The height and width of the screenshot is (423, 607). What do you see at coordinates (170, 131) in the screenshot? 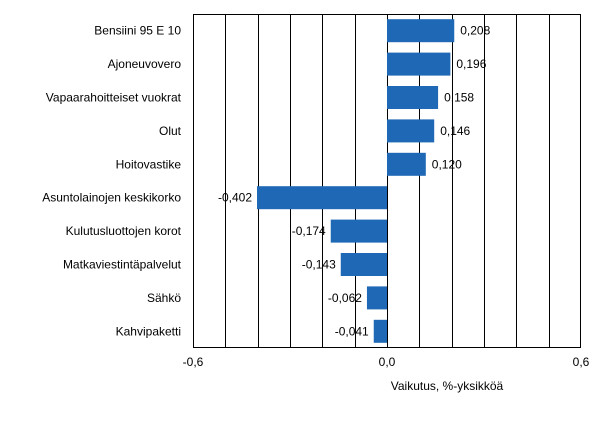
I see `category-label: Olut` at bounding box center [170, 131].